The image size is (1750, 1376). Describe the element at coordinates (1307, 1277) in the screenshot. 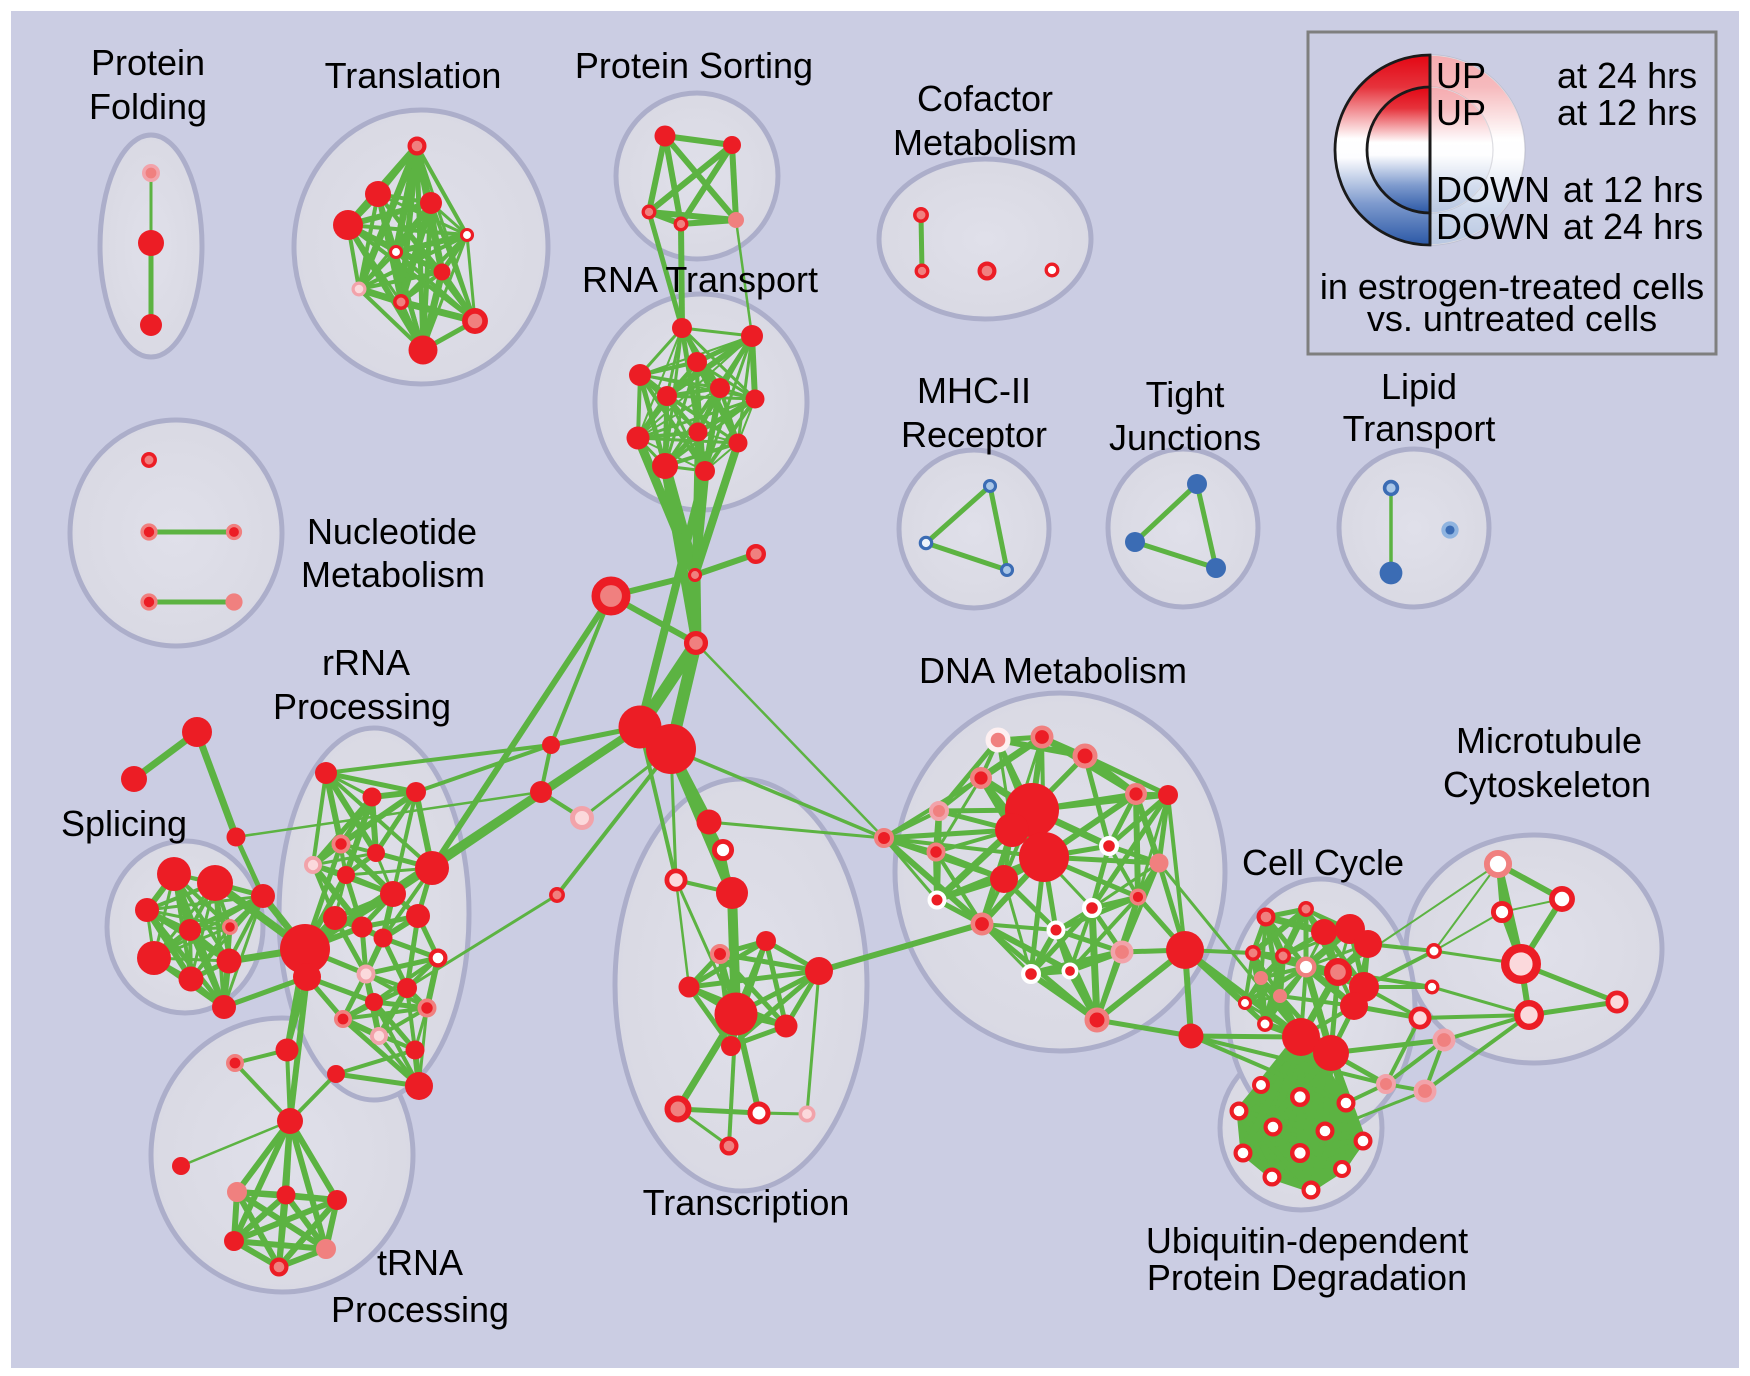

I see `svg-text: Protein Degradation` at that location.